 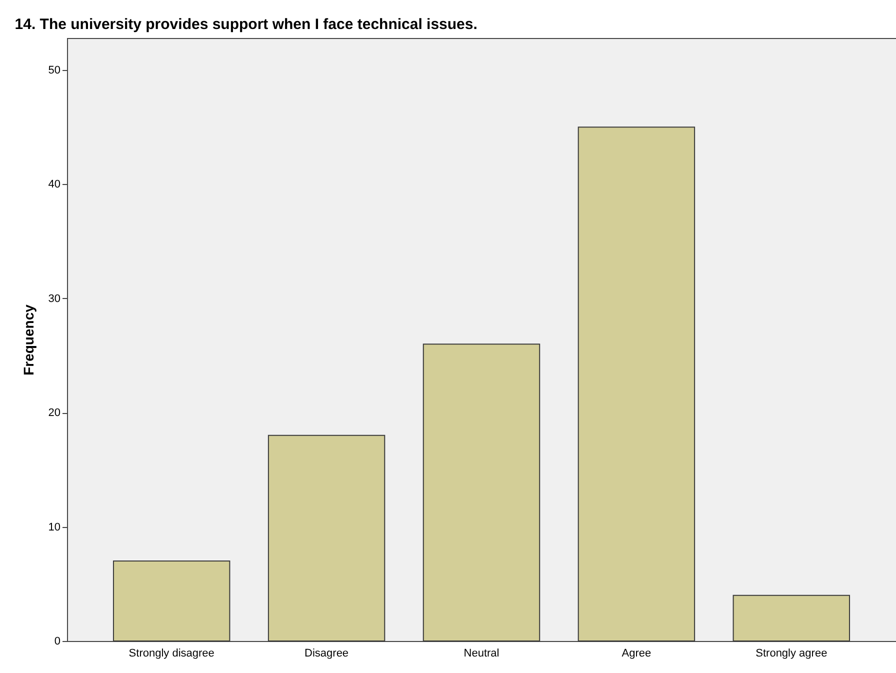 I want to click on x-tick-label: Disagree, so click(x=326, y=654).